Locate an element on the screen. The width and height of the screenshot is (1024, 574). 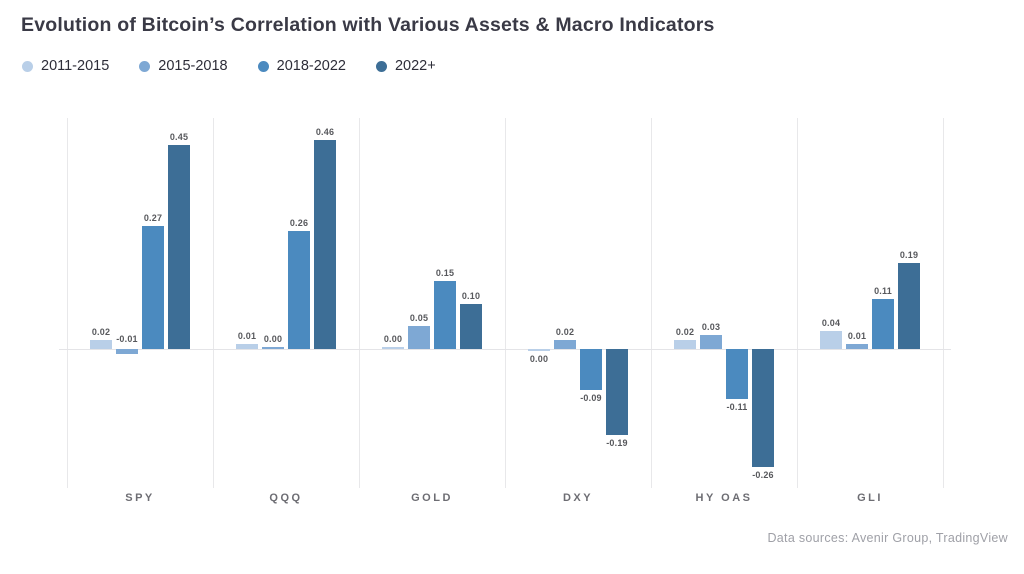
bar-2015-2018-spy is located at coordinates (127, 351).